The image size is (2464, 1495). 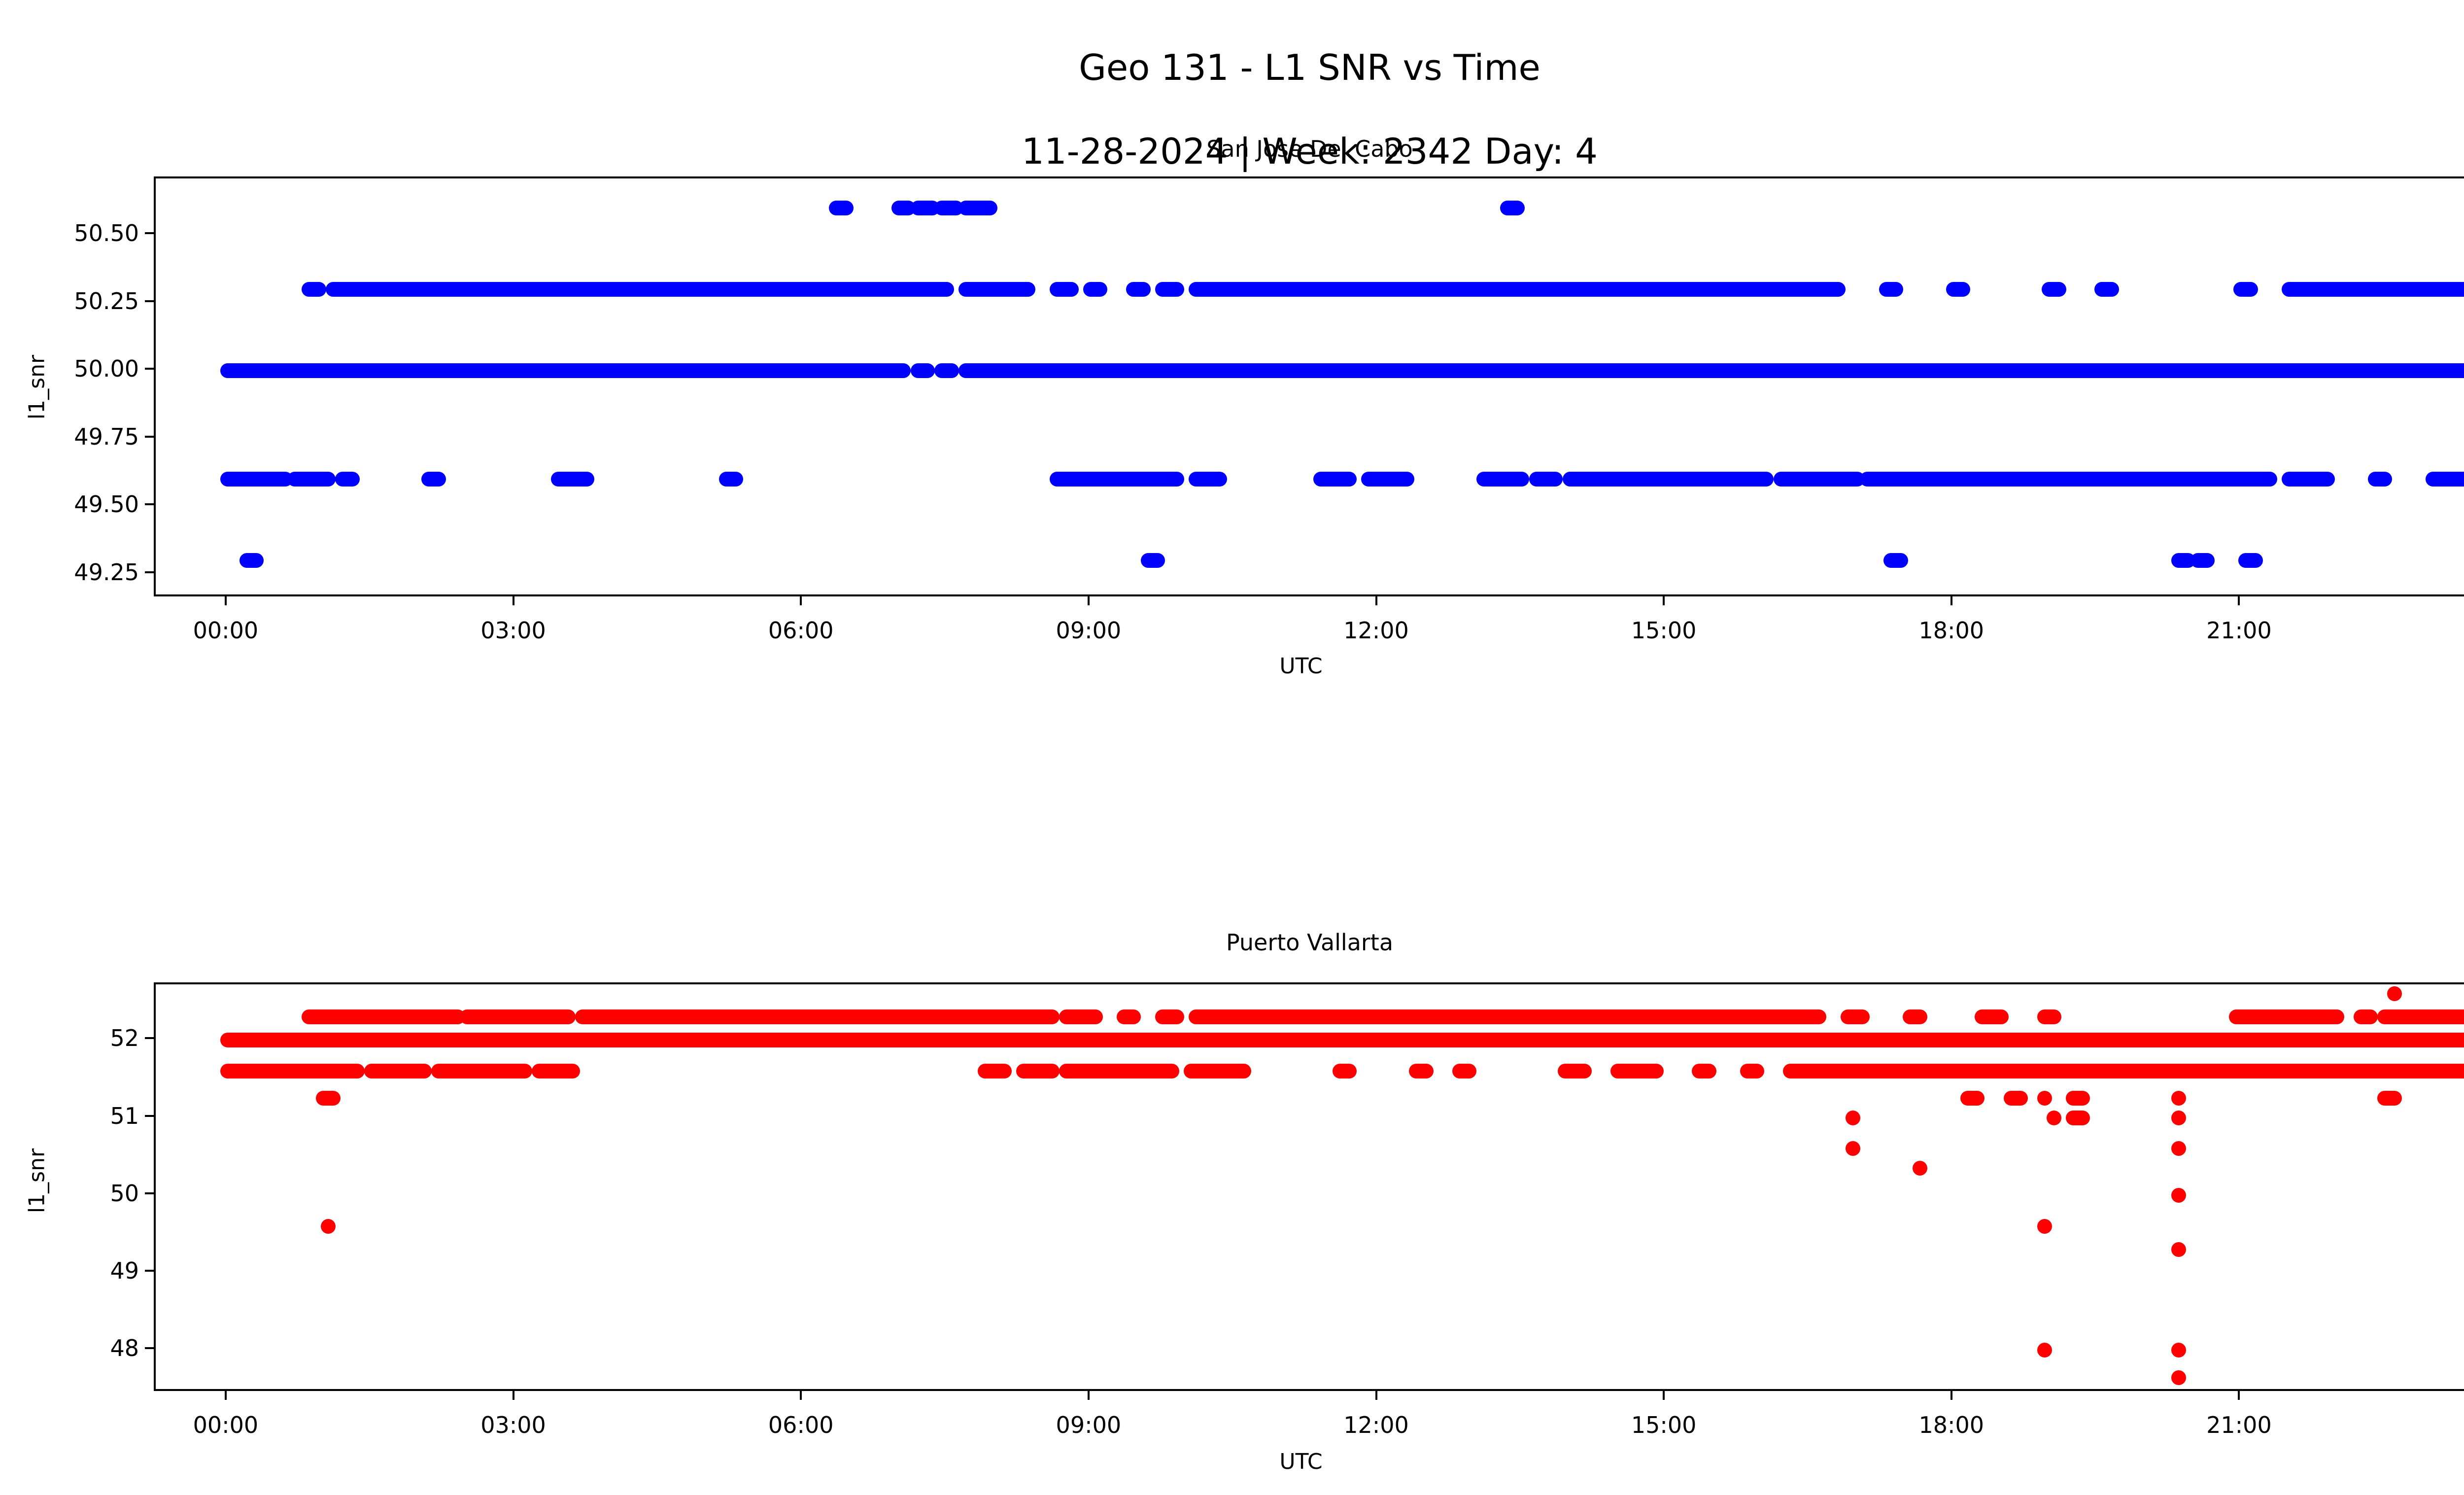 What do you see at coordinates (124, 1271) in the screenshot?
I see `y-tick-label: 49` at bounding box center [124, 1271].